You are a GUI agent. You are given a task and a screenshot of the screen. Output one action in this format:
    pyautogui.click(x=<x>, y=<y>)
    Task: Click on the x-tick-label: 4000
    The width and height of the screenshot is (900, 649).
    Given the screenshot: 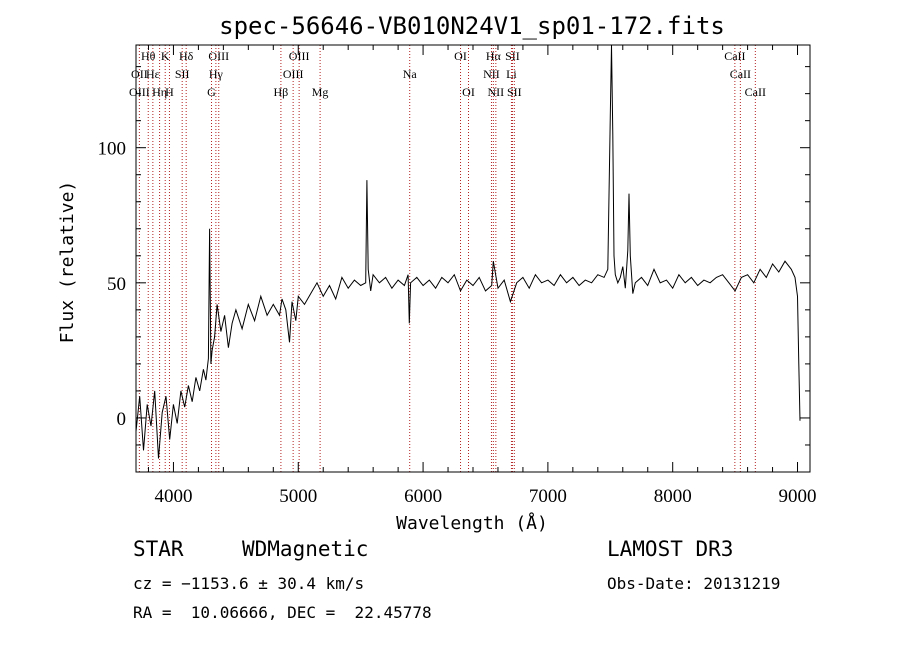 What is the action you would take?
    pyautogui.click(x=173, y=496)
    